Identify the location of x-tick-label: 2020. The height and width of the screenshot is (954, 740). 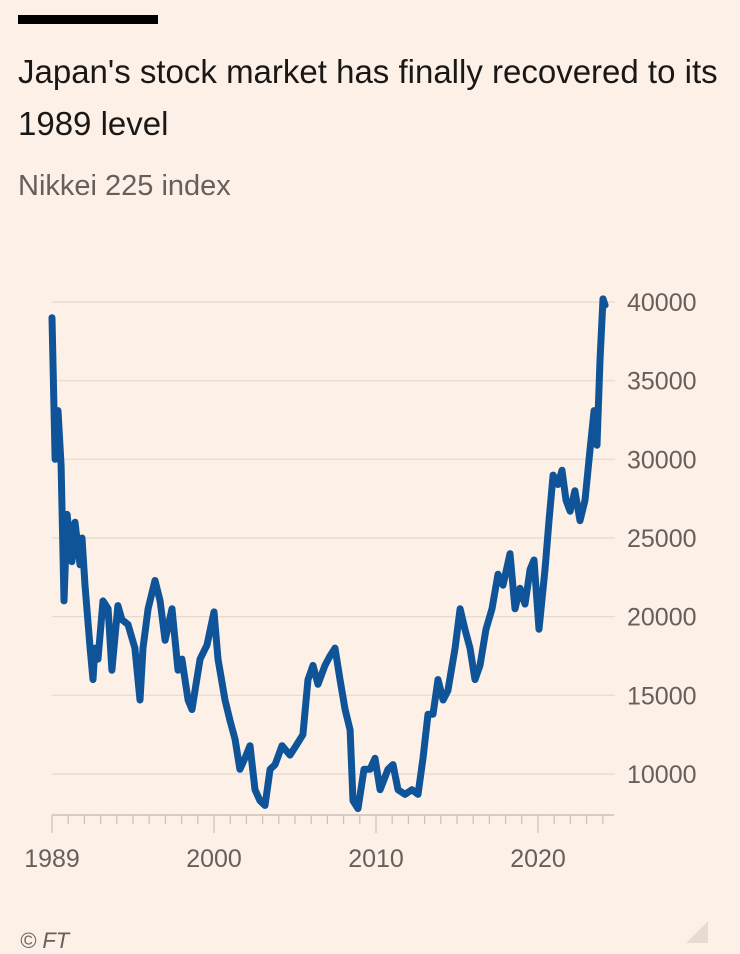
(538, 859).